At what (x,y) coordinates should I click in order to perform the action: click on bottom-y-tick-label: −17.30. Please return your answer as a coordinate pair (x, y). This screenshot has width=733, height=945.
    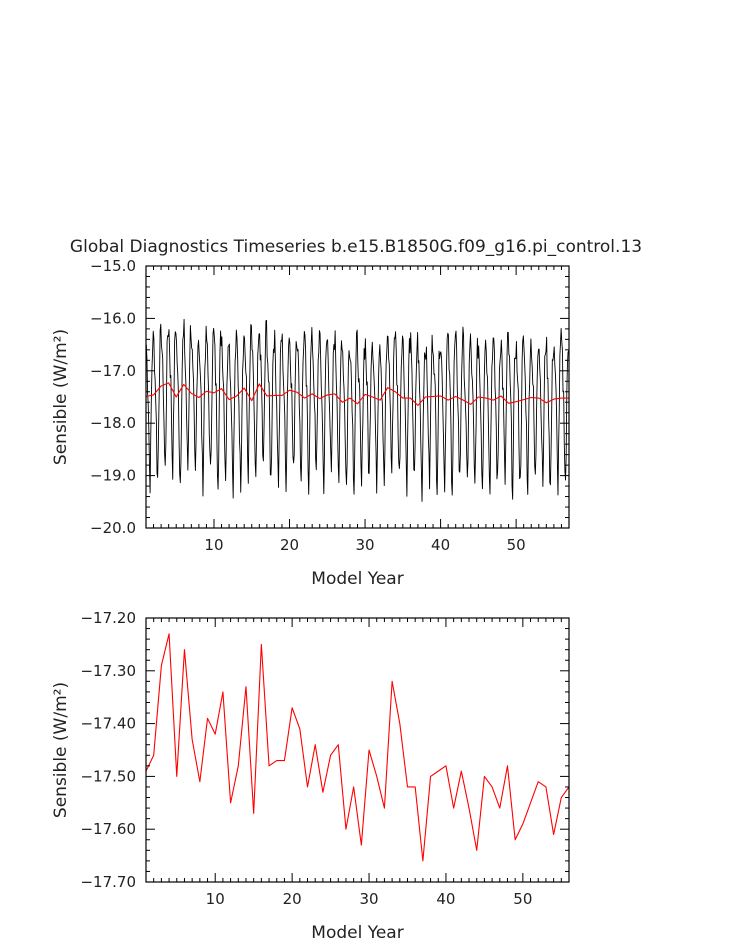
    Looking at the image, I should click on (108, 671).